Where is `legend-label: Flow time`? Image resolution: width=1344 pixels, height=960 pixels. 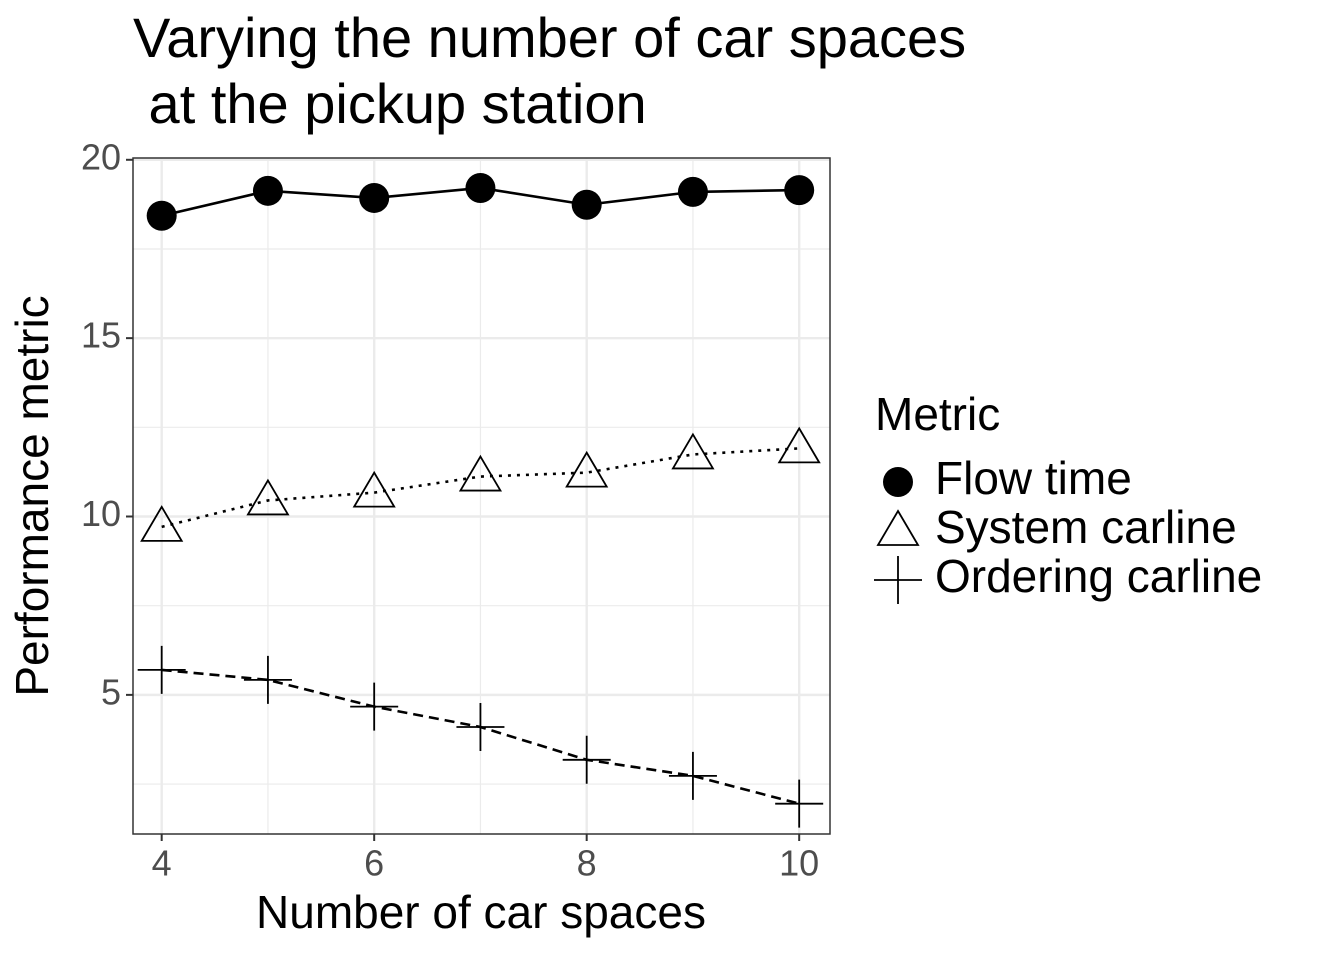 legend-label: Flow time is located at coordinates (1033, 478).